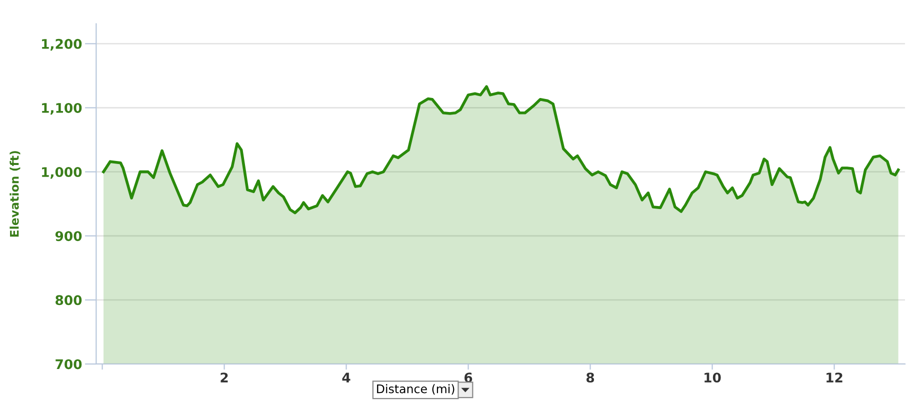 Image resolution: width=916 pixels, height=404 pixels. Describe the element at coordinates (415, 389) in the screenshot. I see `x-axis-title: Distance (mi)` at that location.